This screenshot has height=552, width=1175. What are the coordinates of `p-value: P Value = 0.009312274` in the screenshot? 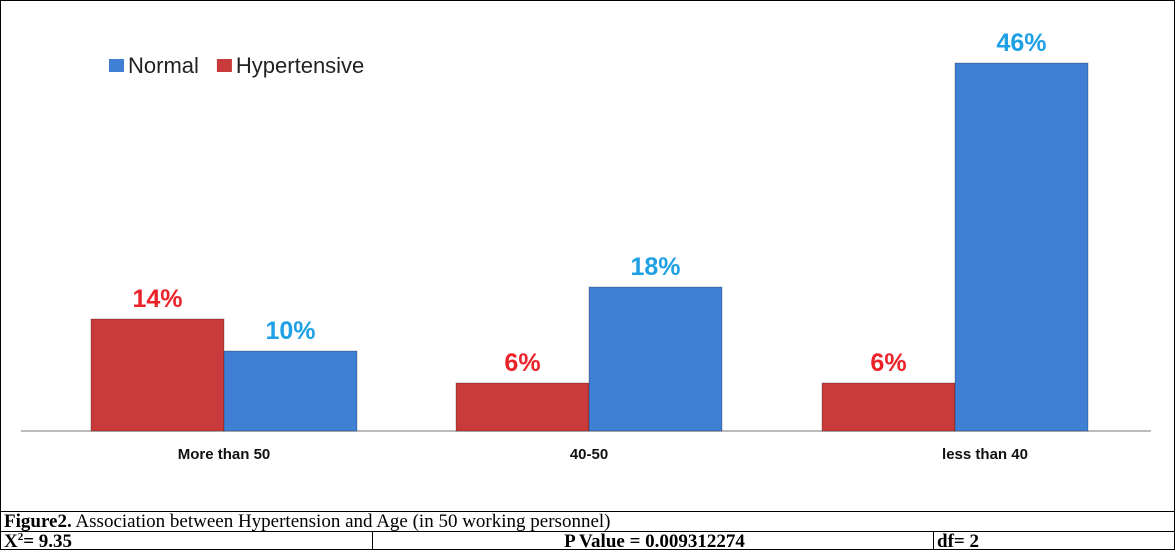 It's located at (653, 541).